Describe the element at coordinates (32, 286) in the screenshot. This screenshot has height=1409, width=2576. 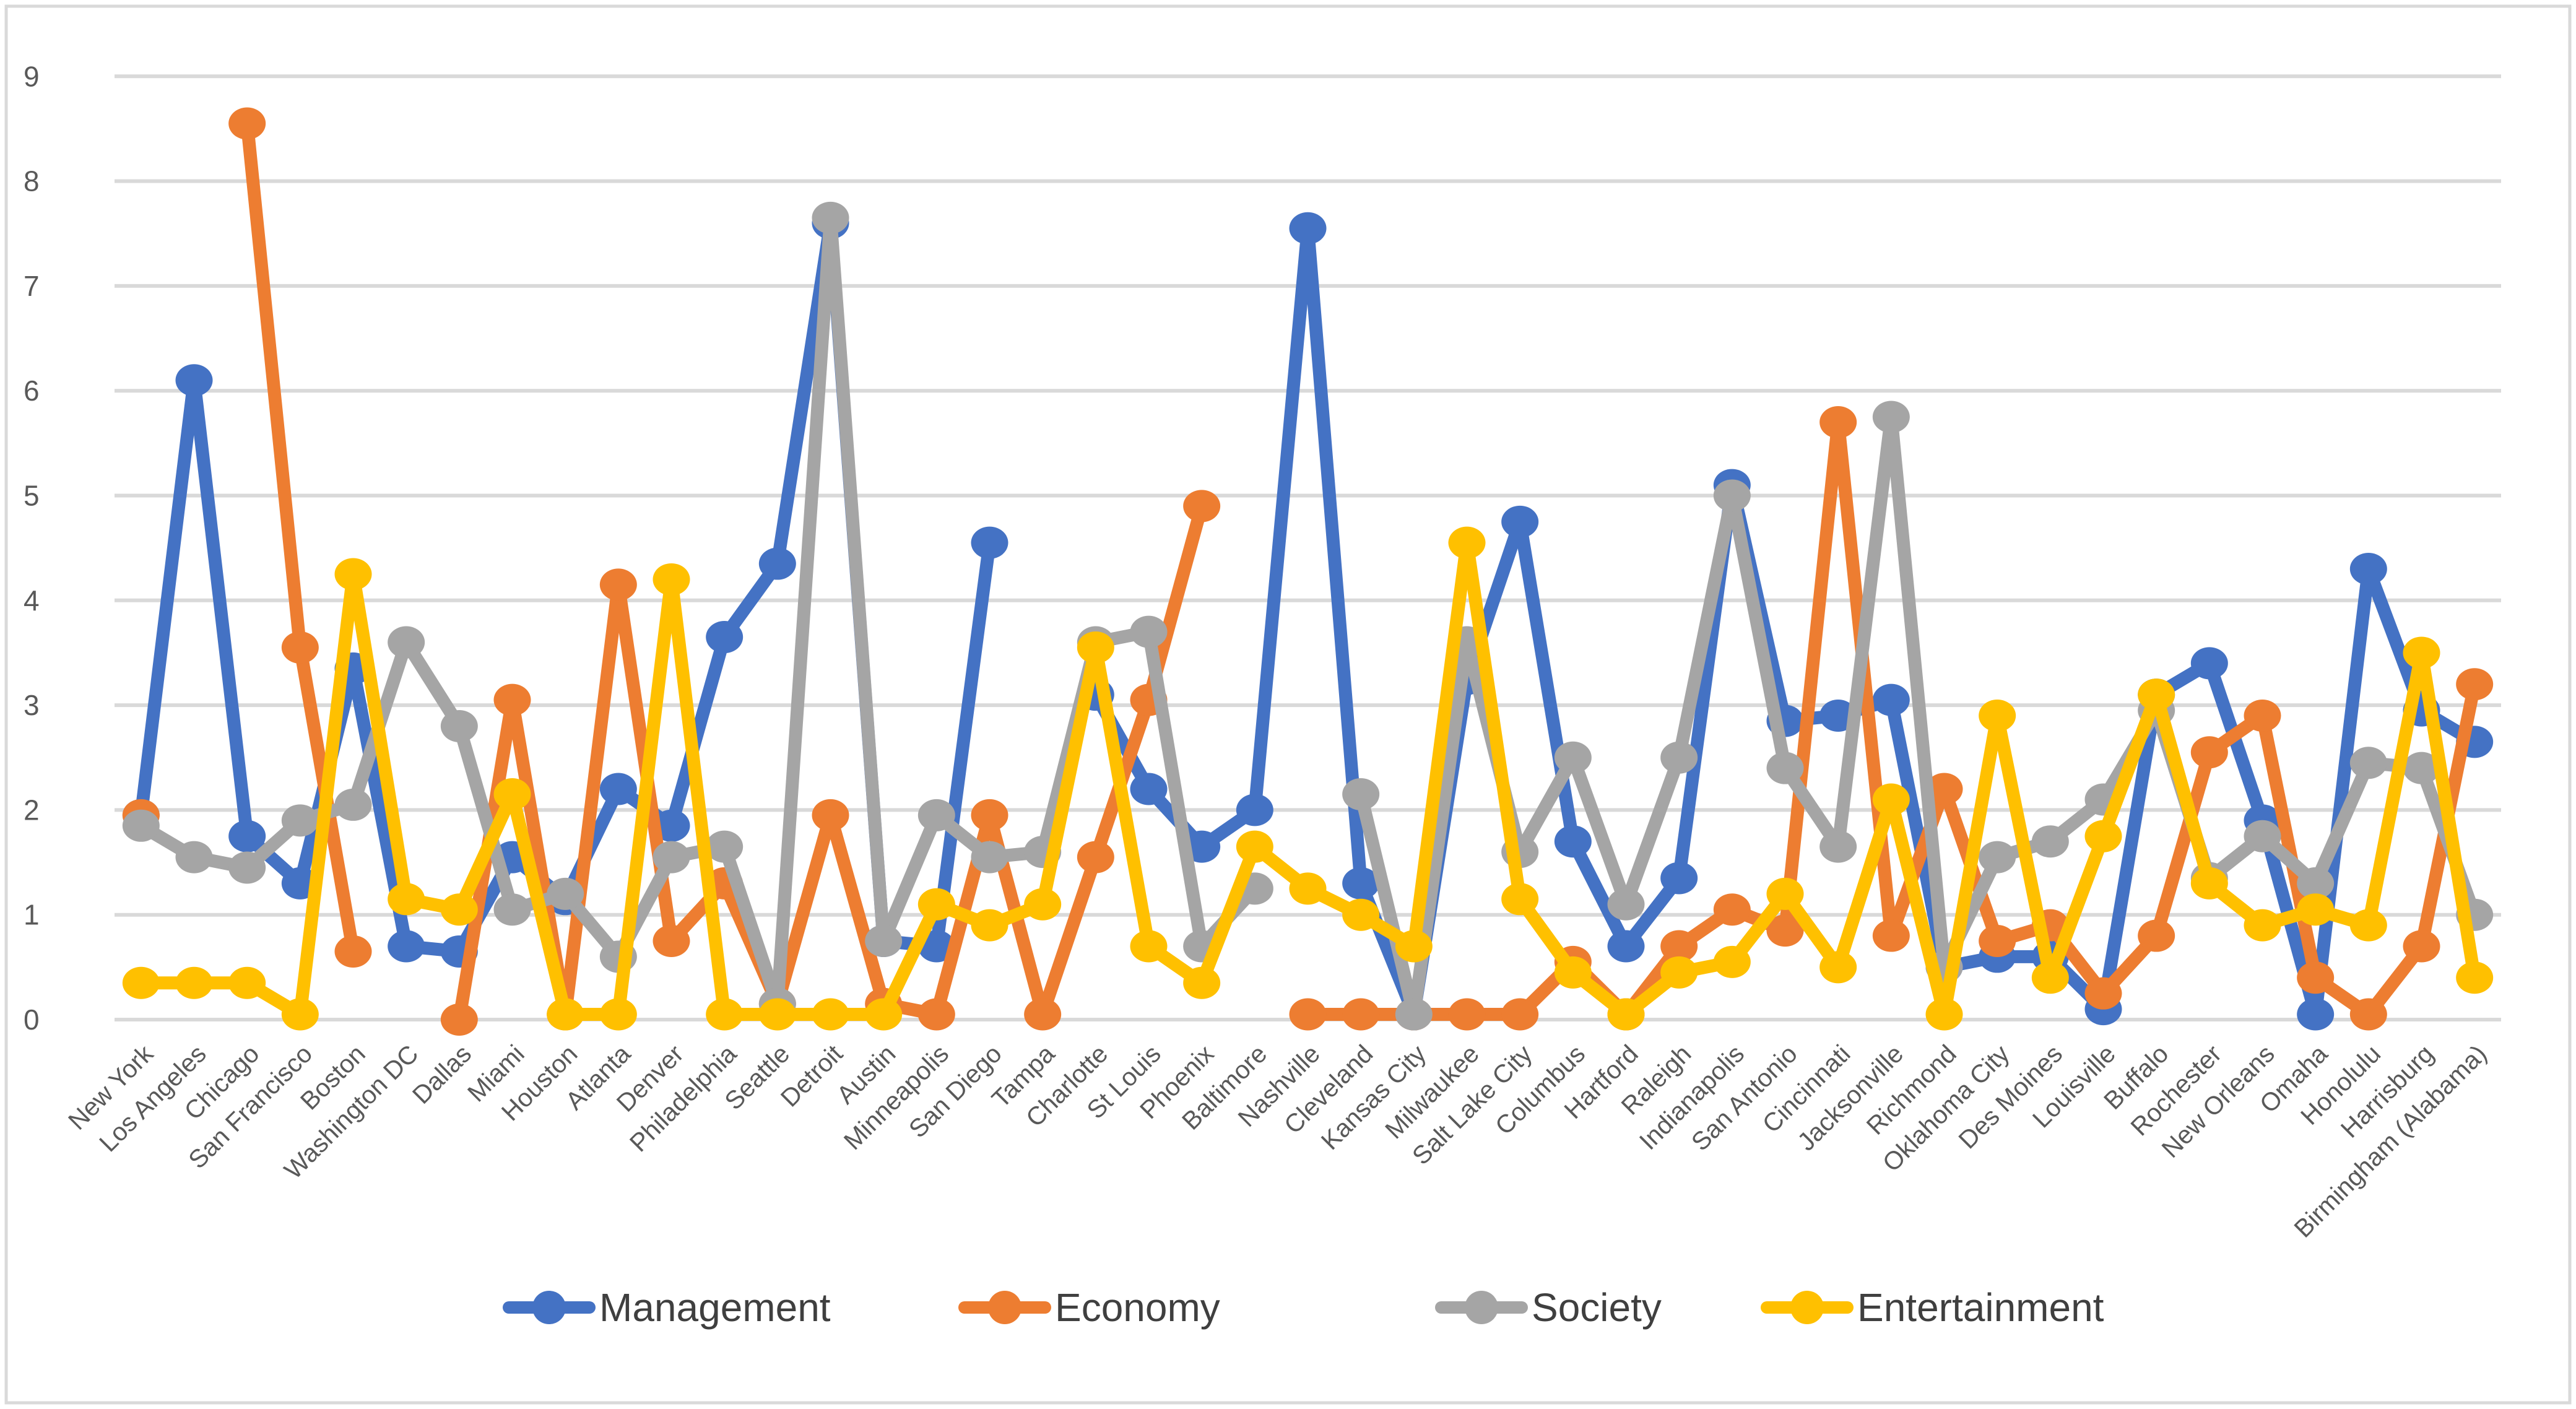
I see `y-tick-label: 7` at that location.